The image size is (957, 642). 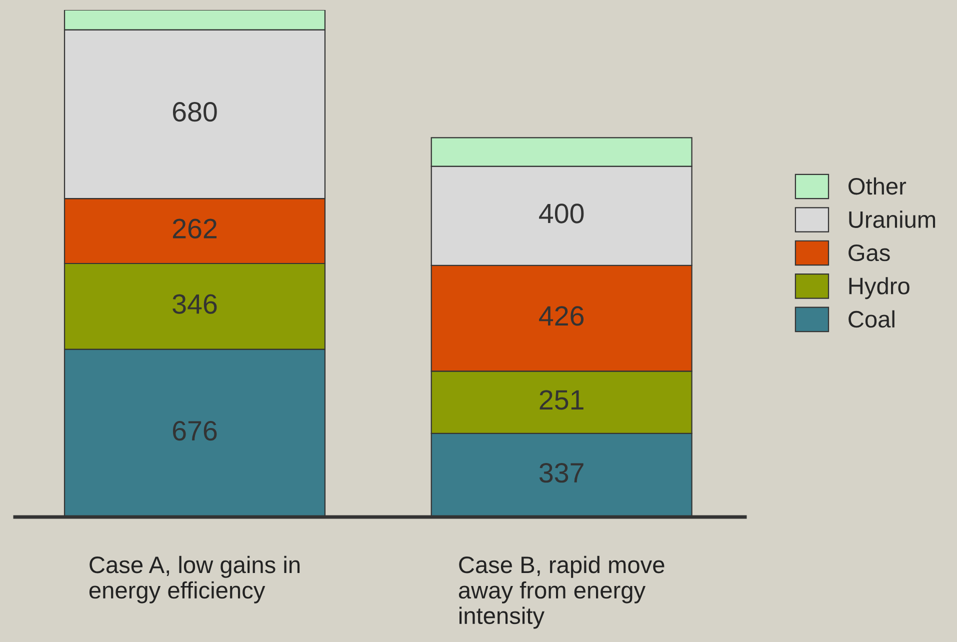 What do you see at coordinates (871, 319) in the screenshot?
I see `legend-label: Coal` at bounding box center [871, 319].